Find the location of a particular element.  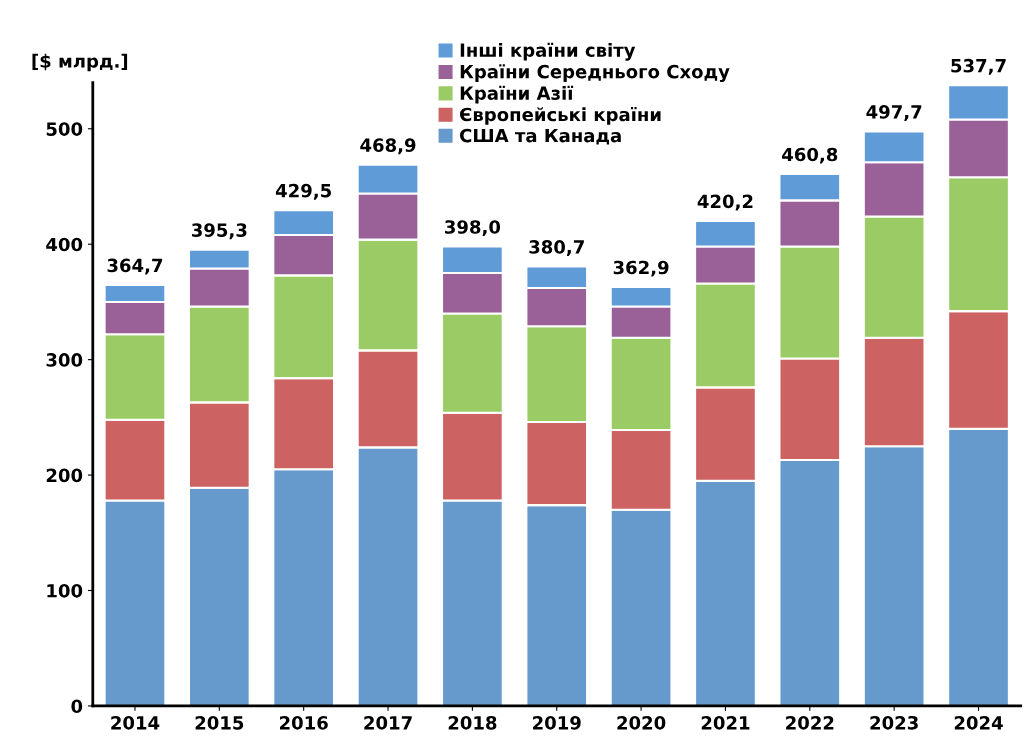

x-tick-label: 2018 is located at coordinates (472, 722).